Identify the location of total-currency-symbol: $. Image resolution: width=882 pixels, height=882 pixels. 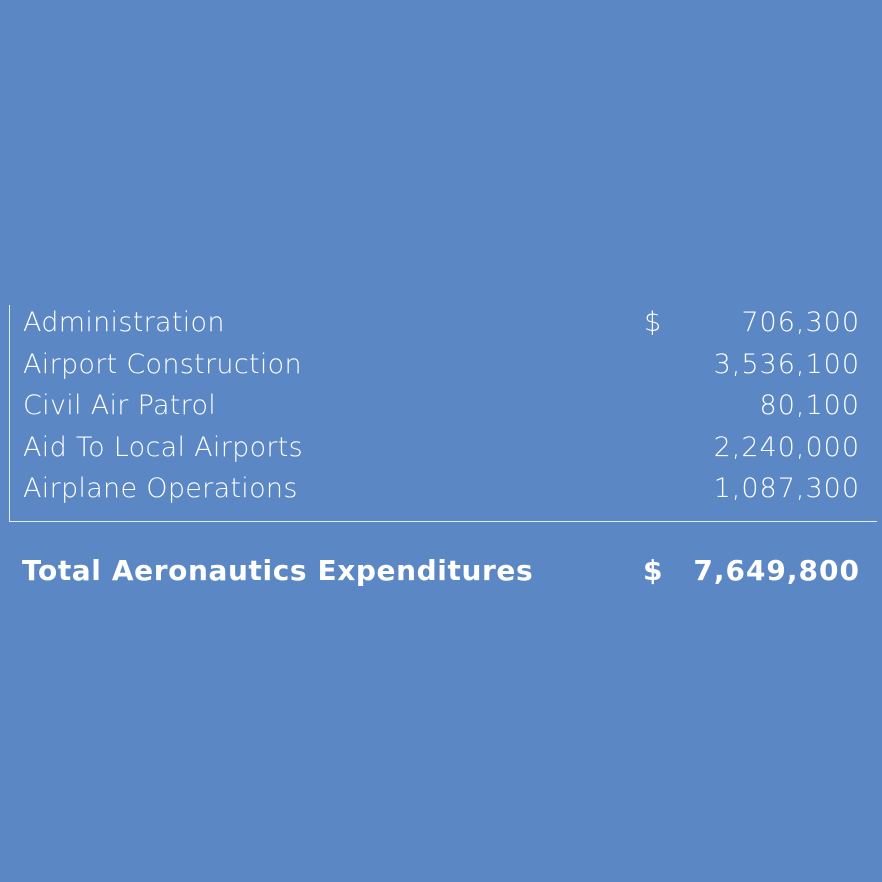
(653, 570).